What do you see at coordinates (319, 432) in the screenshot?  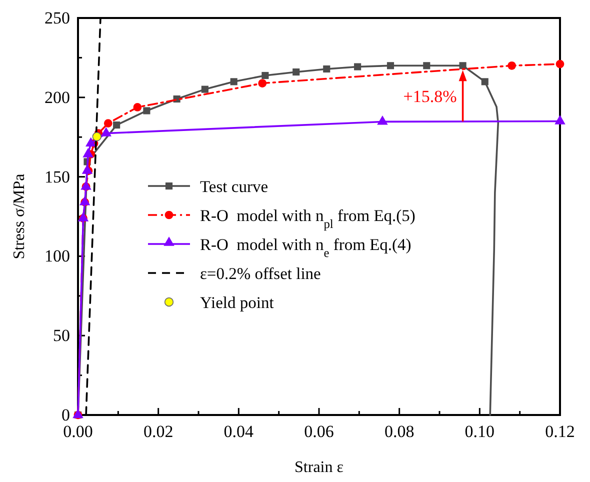 I see `x-tick-label: 0.06` at bounding box center [319, 432].